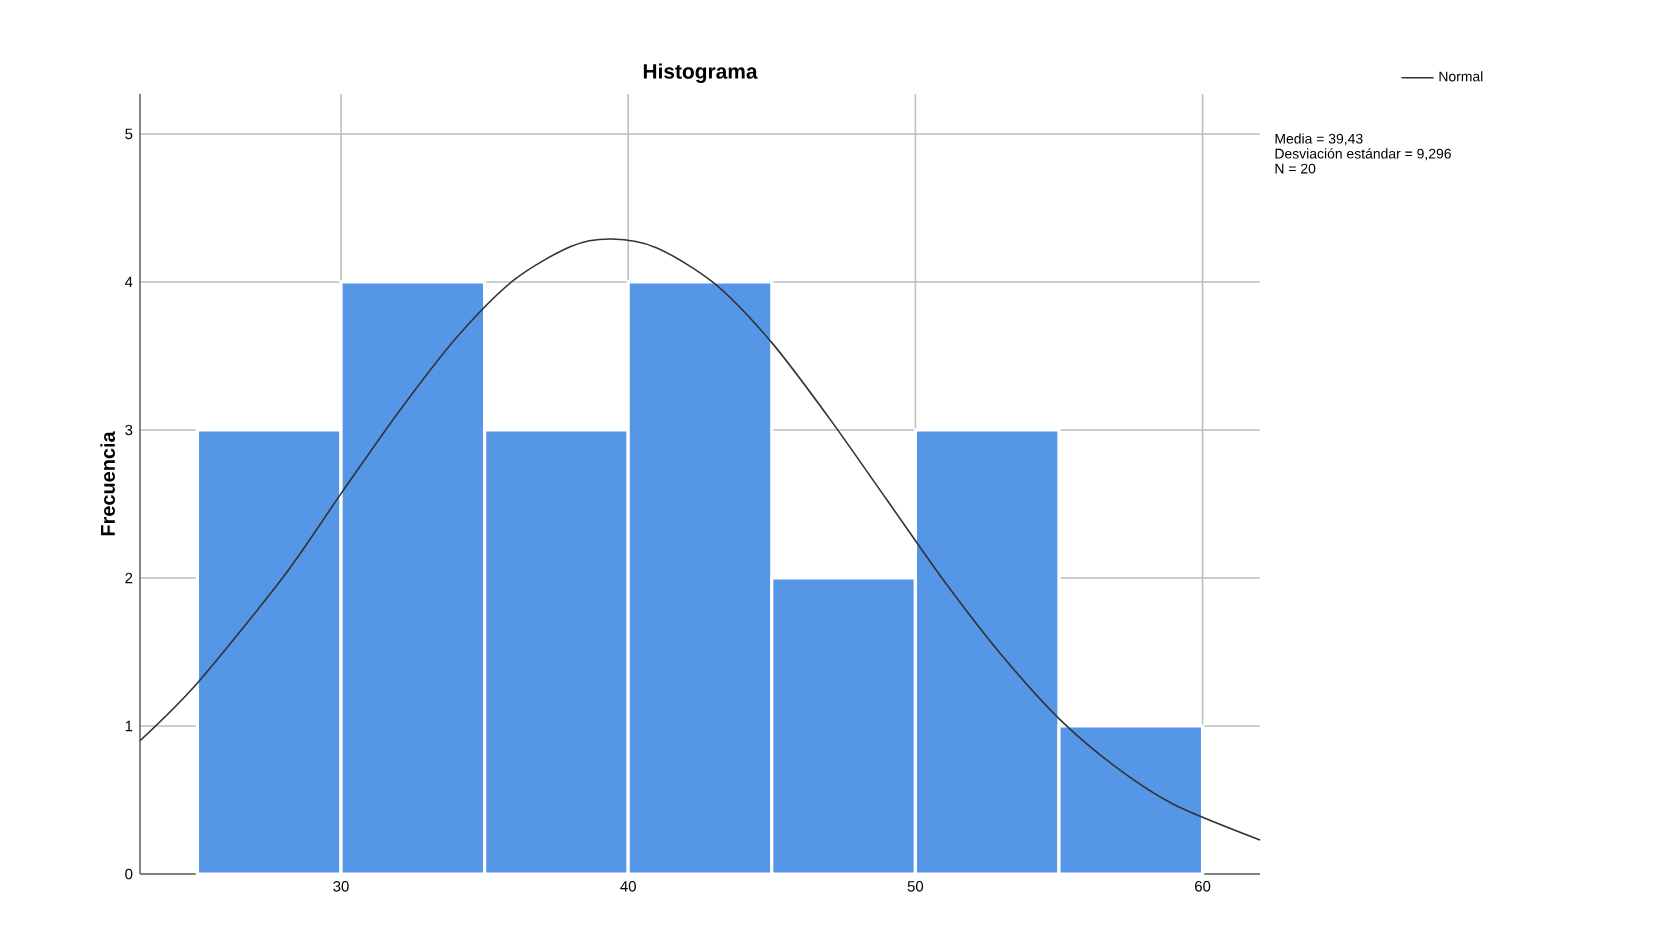 The height and width of the screenshot is (928, 1658). What do you see at coordinates (700, 73) in the screenshot?
I see `chart-title: Histograma` at bounding box center [700, 73].